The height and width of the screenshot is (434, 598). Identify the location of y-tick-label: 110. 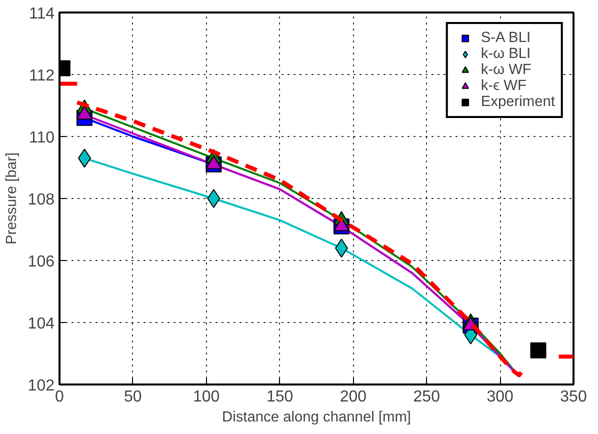
(41, 138).